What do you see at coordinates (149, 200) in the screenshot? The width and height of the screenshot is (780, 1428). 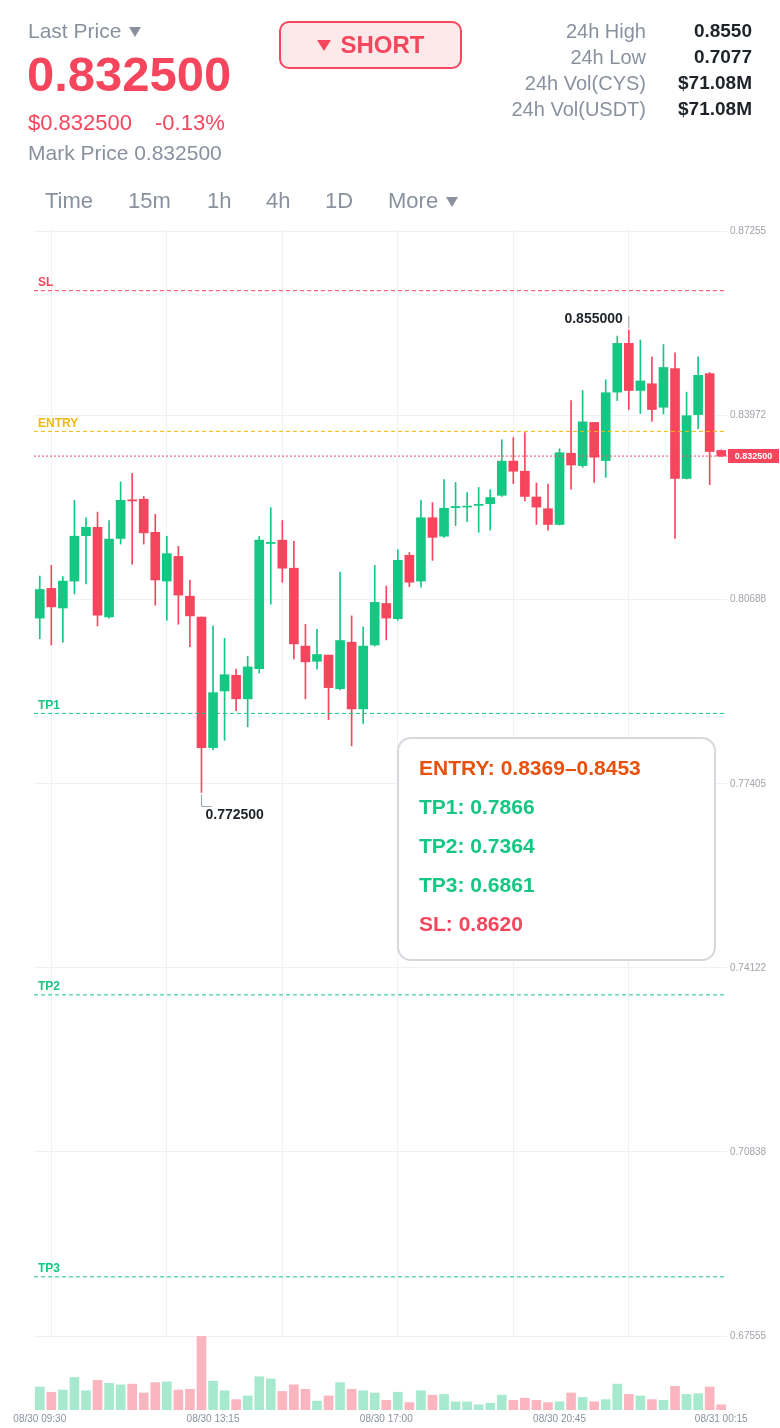 I see `text: 15m` at bounding box center [149, 200].